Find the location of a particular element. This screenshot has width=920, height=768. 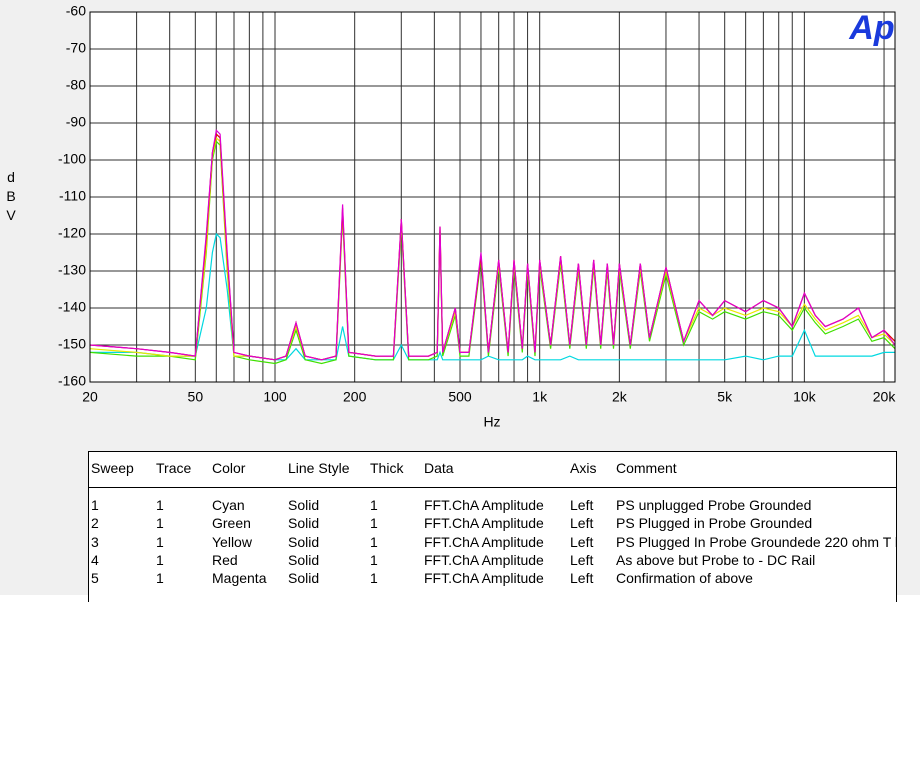

y-tick-label: -100 is located at coordinates (72, 159).